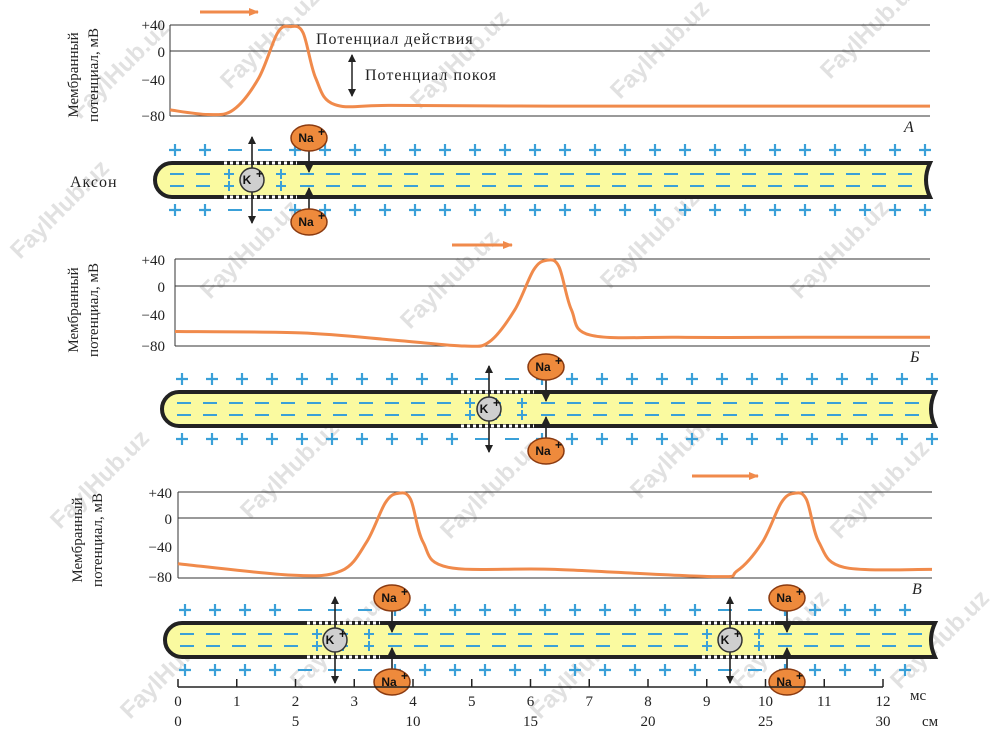 Image resolution: width=1000 pixels, height=750 pixels. What do you see at coordinates (98, 540) in the screenshot?
I see `ylabel-c-line2: потенциал, мВ` at bounding box center [98, 540].